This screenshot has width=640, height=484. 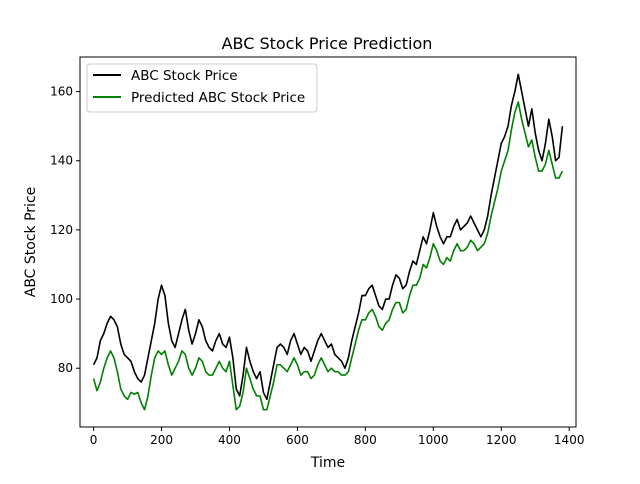 I want to click on x-tick-label: 600, so click(x=297, y=440).